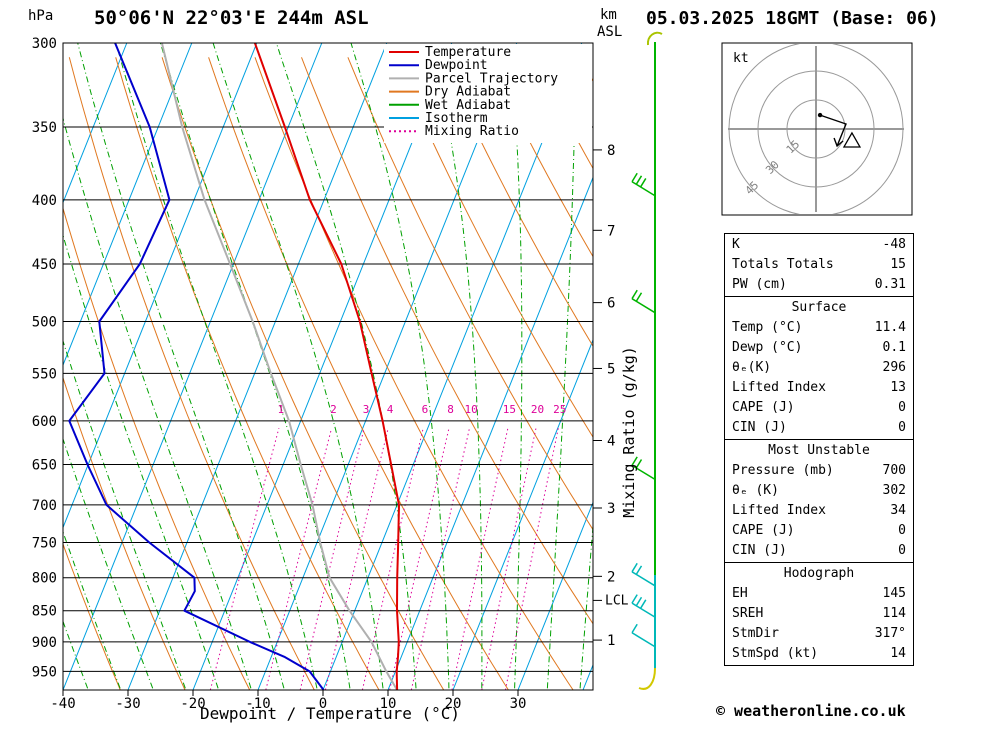  I want to click on km-tick-label: 1, so click(611, 641).